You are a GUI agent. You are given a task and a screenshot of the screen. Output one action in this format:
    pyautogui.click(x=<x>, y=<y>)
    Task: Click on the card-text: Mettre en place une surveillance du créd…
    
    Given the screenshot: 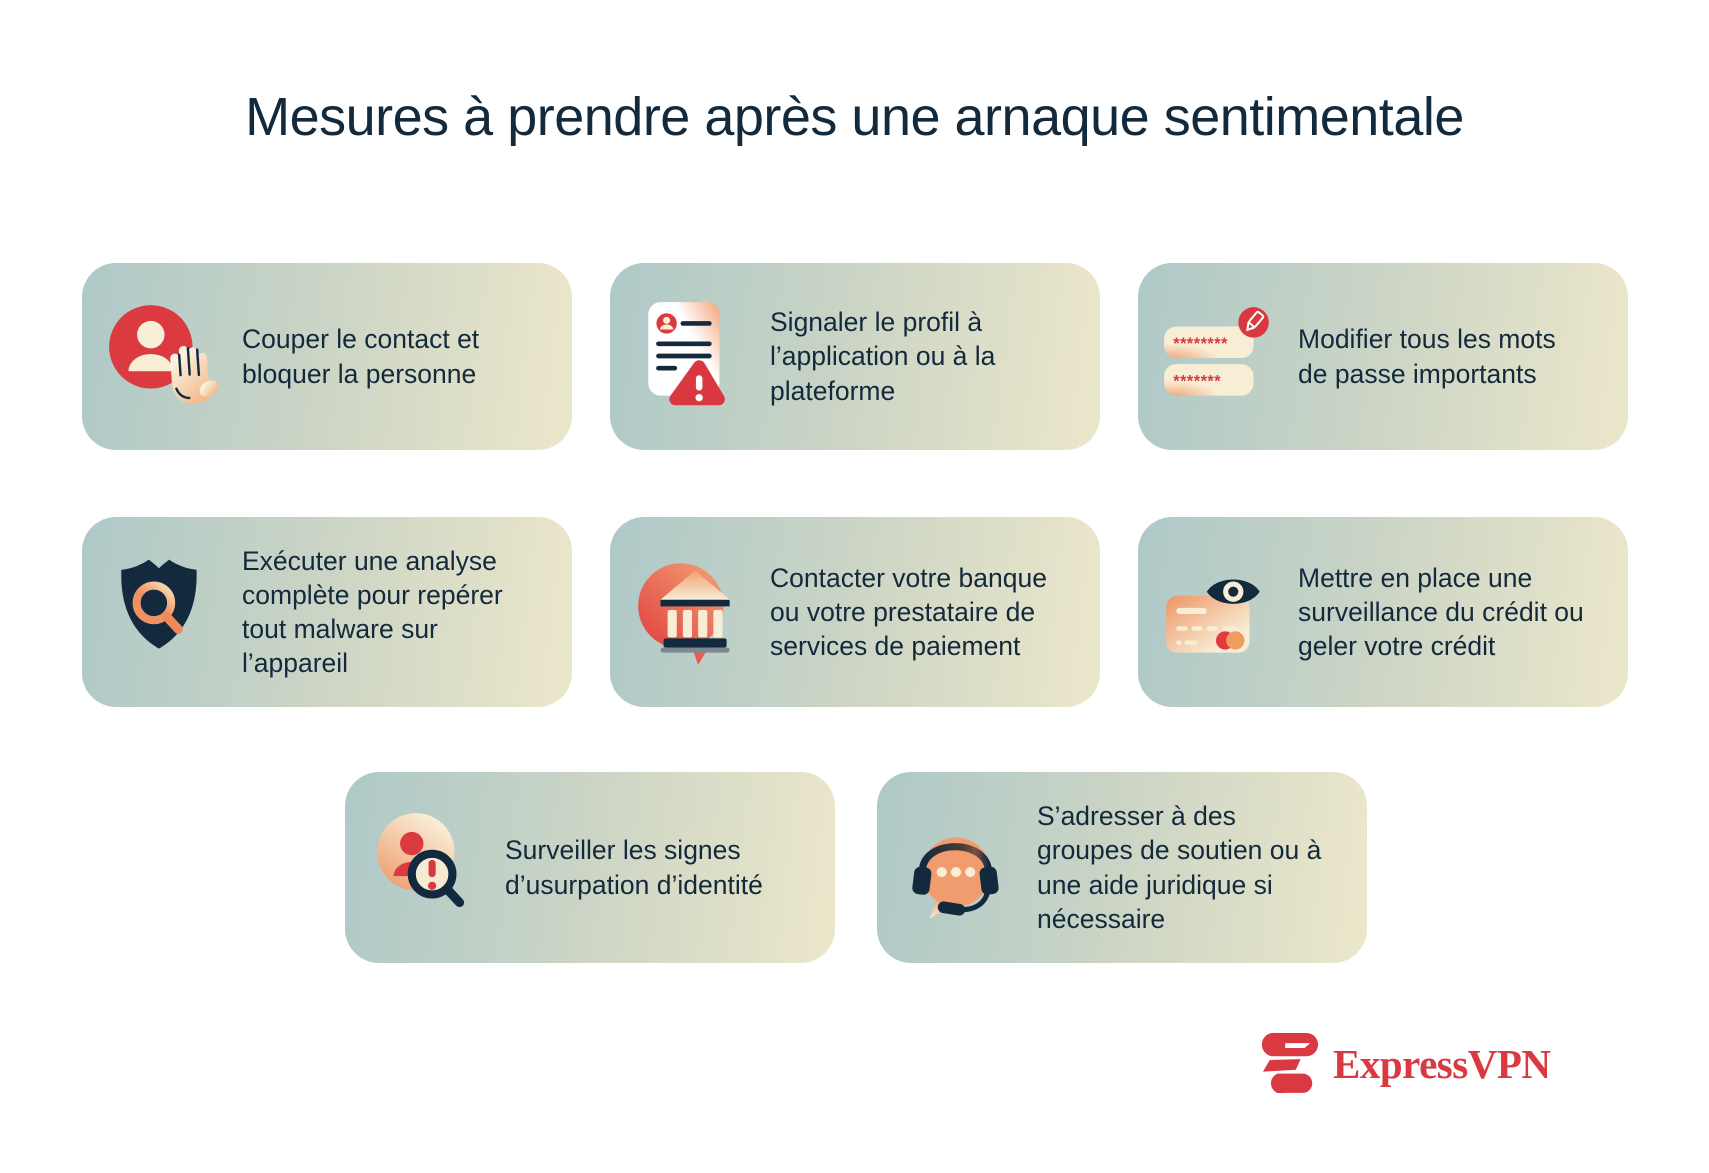 What is the action you would take?
    pyautogui.click(x=1441, y=612)
    